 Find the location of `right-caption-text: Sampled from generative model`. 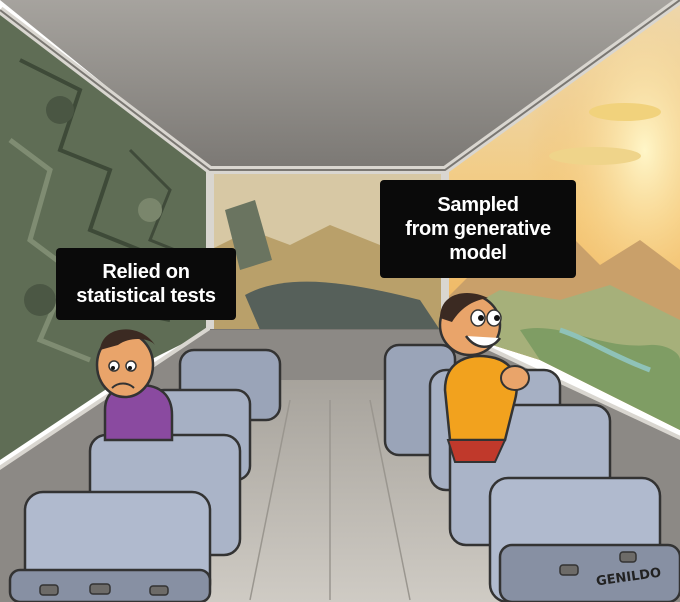

right-caption-text: Sampled from generative model is located at coordinates (478, 229).